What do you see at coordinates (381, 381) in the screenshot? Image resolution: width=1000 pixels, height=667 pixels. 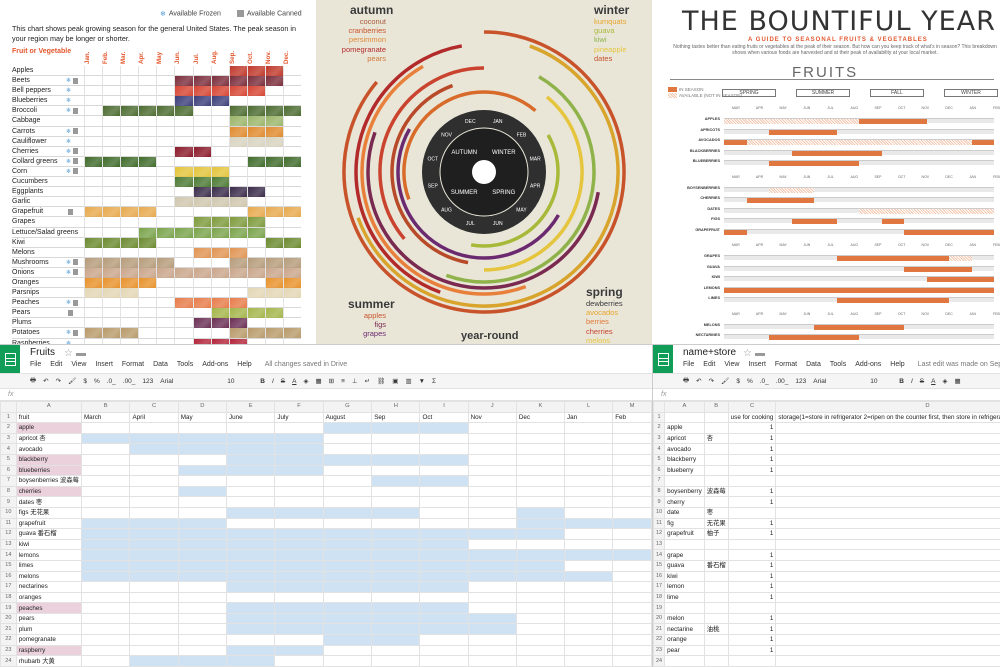 I see `link-icon: ⛓` at bounding box center [381, 381].